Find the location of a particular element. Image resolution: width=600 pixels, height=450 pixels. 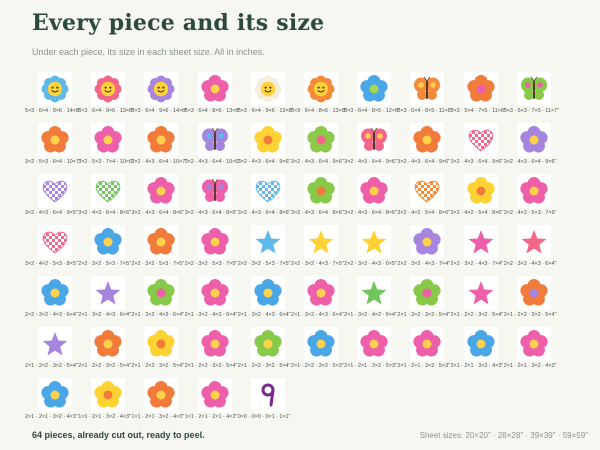

piece-item: 5×3 · 6×4 · 8×6 · 13×8" is located at coordinates (212, 97).